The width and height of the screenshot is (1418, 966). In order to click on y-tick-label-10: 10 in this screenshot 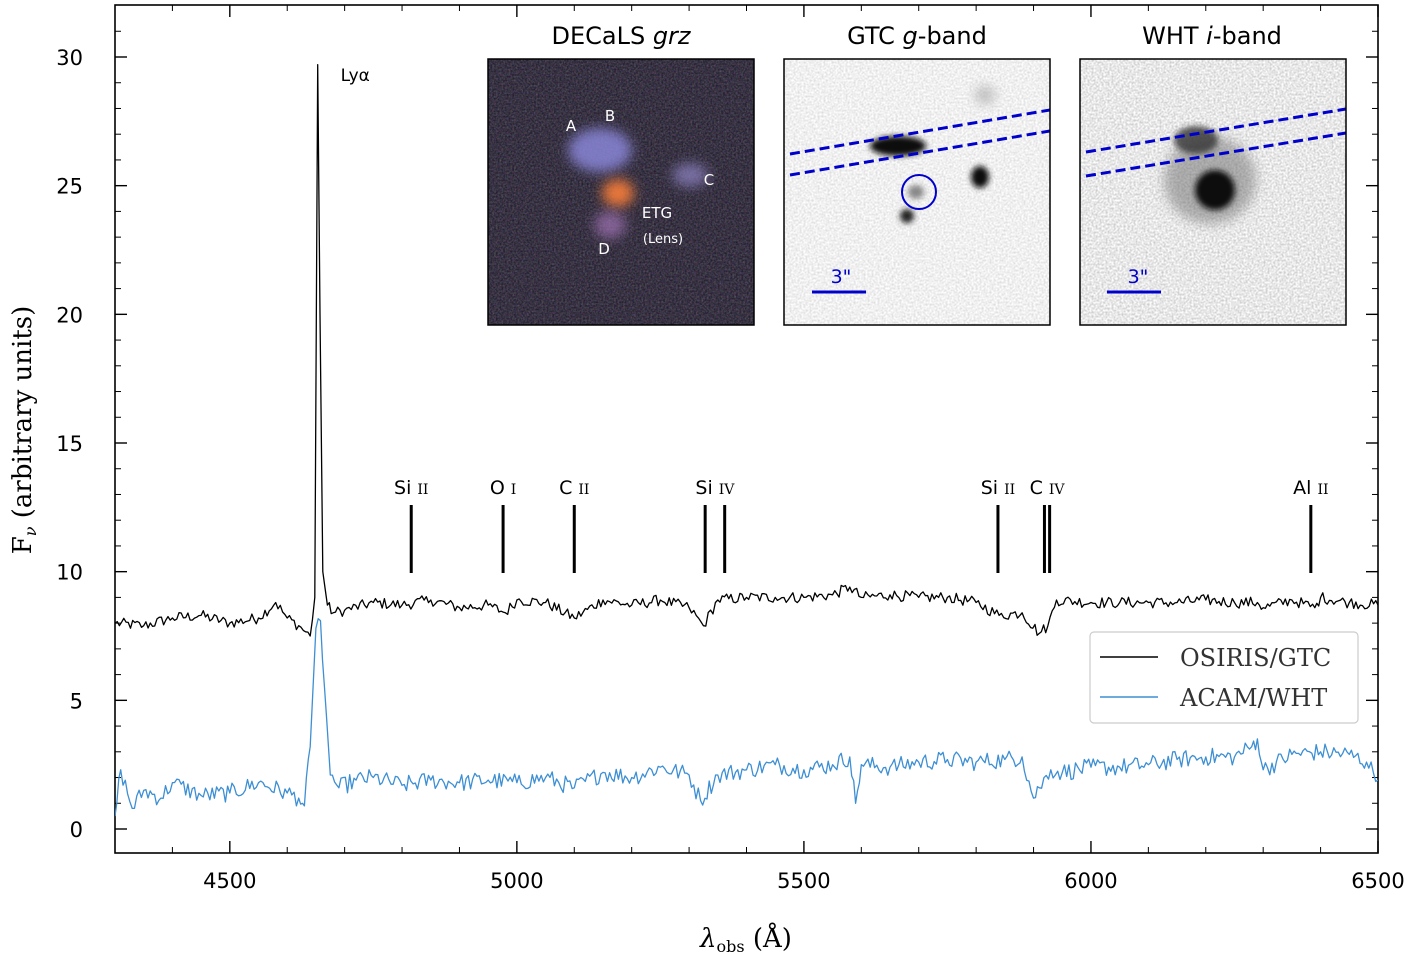, I will do `click(69, 573)`.